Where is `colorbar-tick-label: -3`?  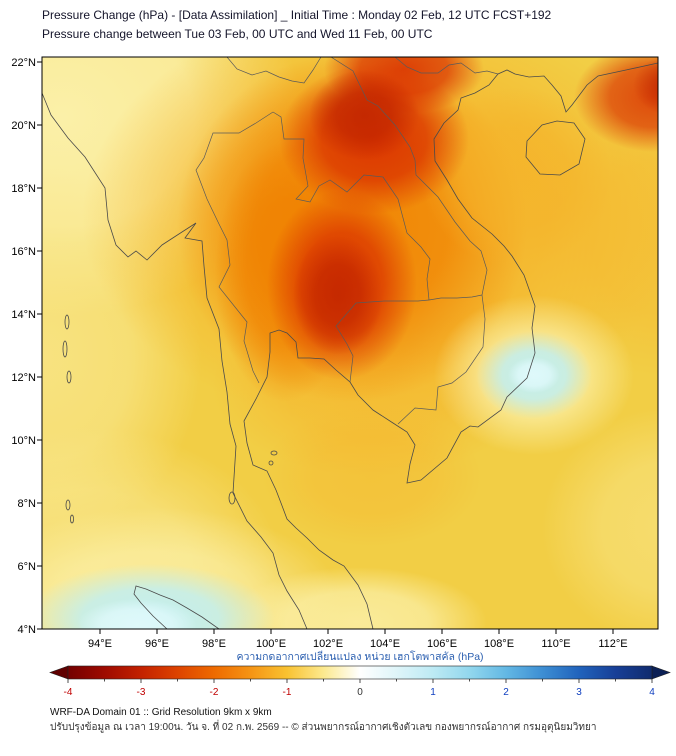 colorbar-tick-label: -3 is located at coordinates (141, 692).